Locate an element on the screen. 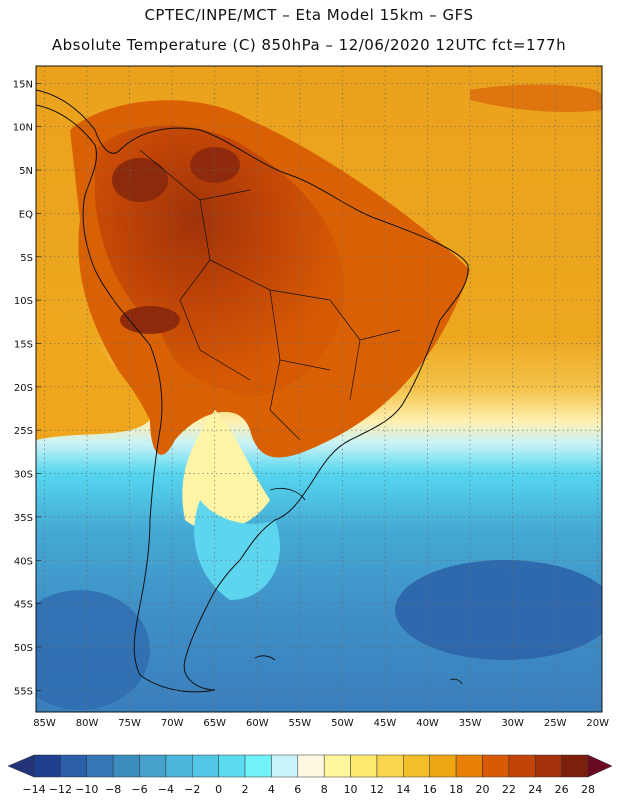 The image size is (618, 800). colorbar-label: −8 is located at coordinates (113, 789).